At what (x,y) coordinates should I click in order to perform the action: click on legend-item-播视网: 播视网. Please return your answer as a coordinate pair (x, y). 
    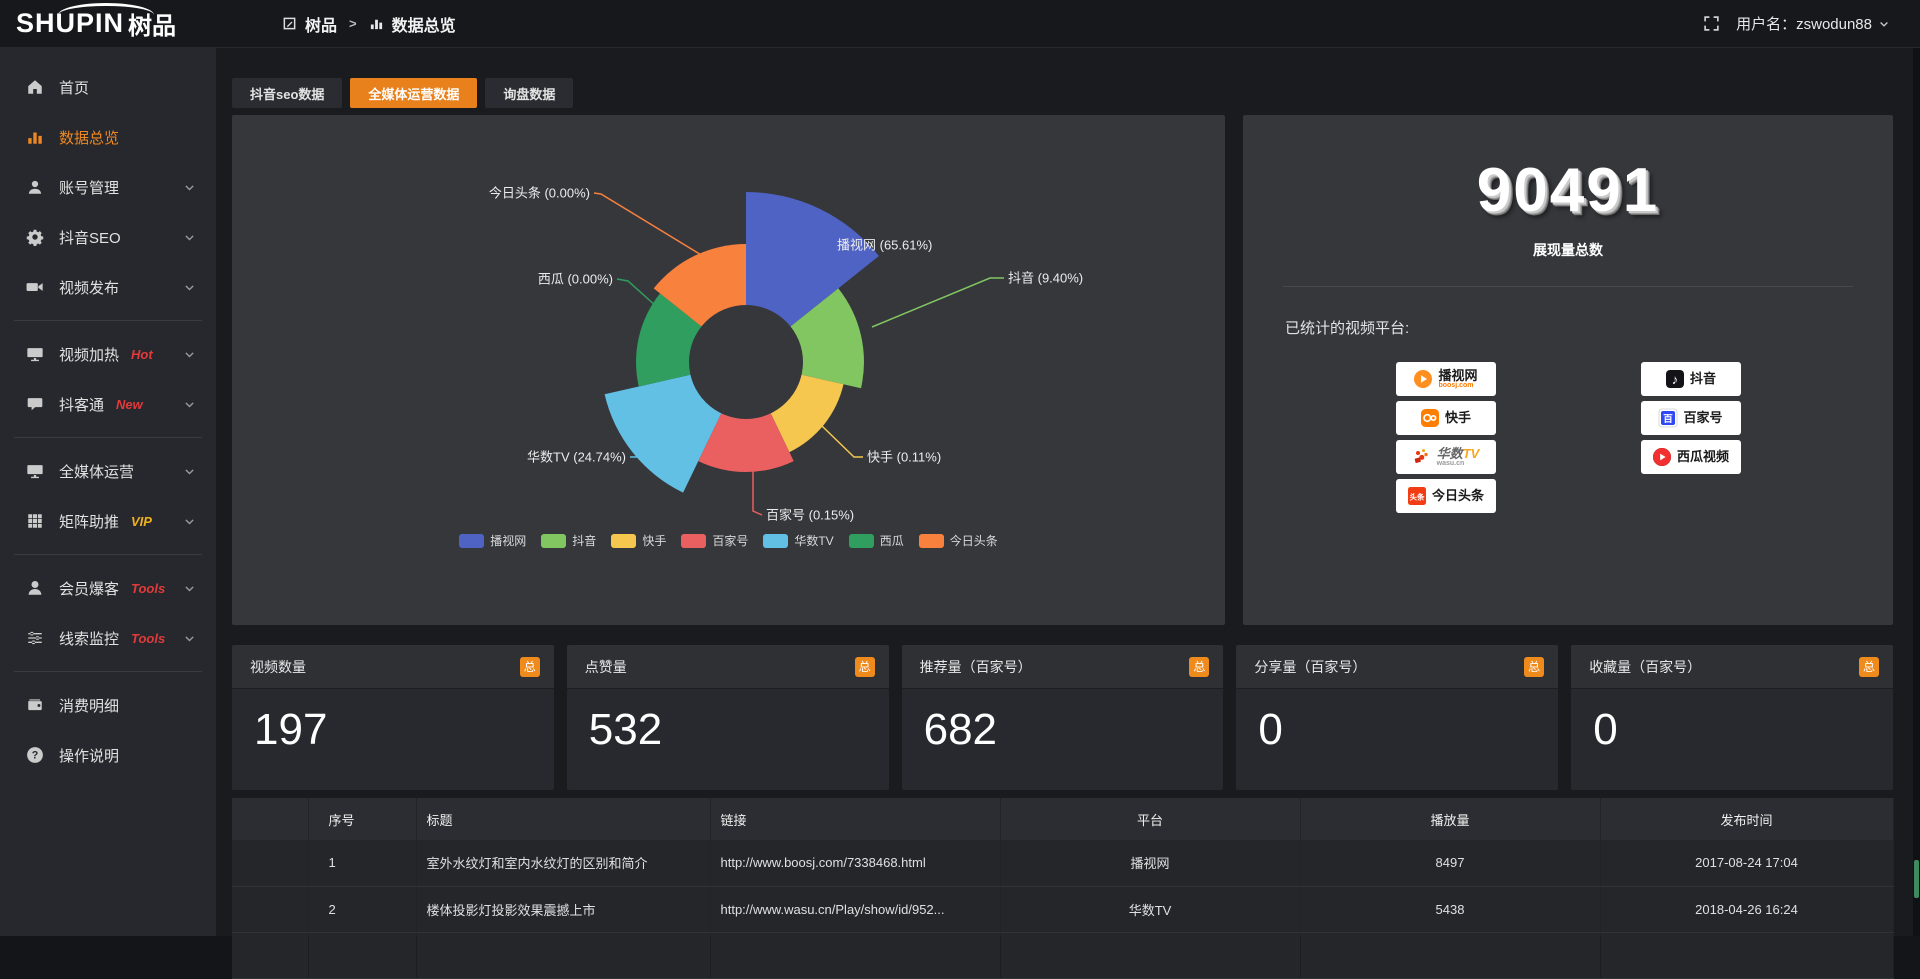
    Looking at the image, I should click on (492, 540).